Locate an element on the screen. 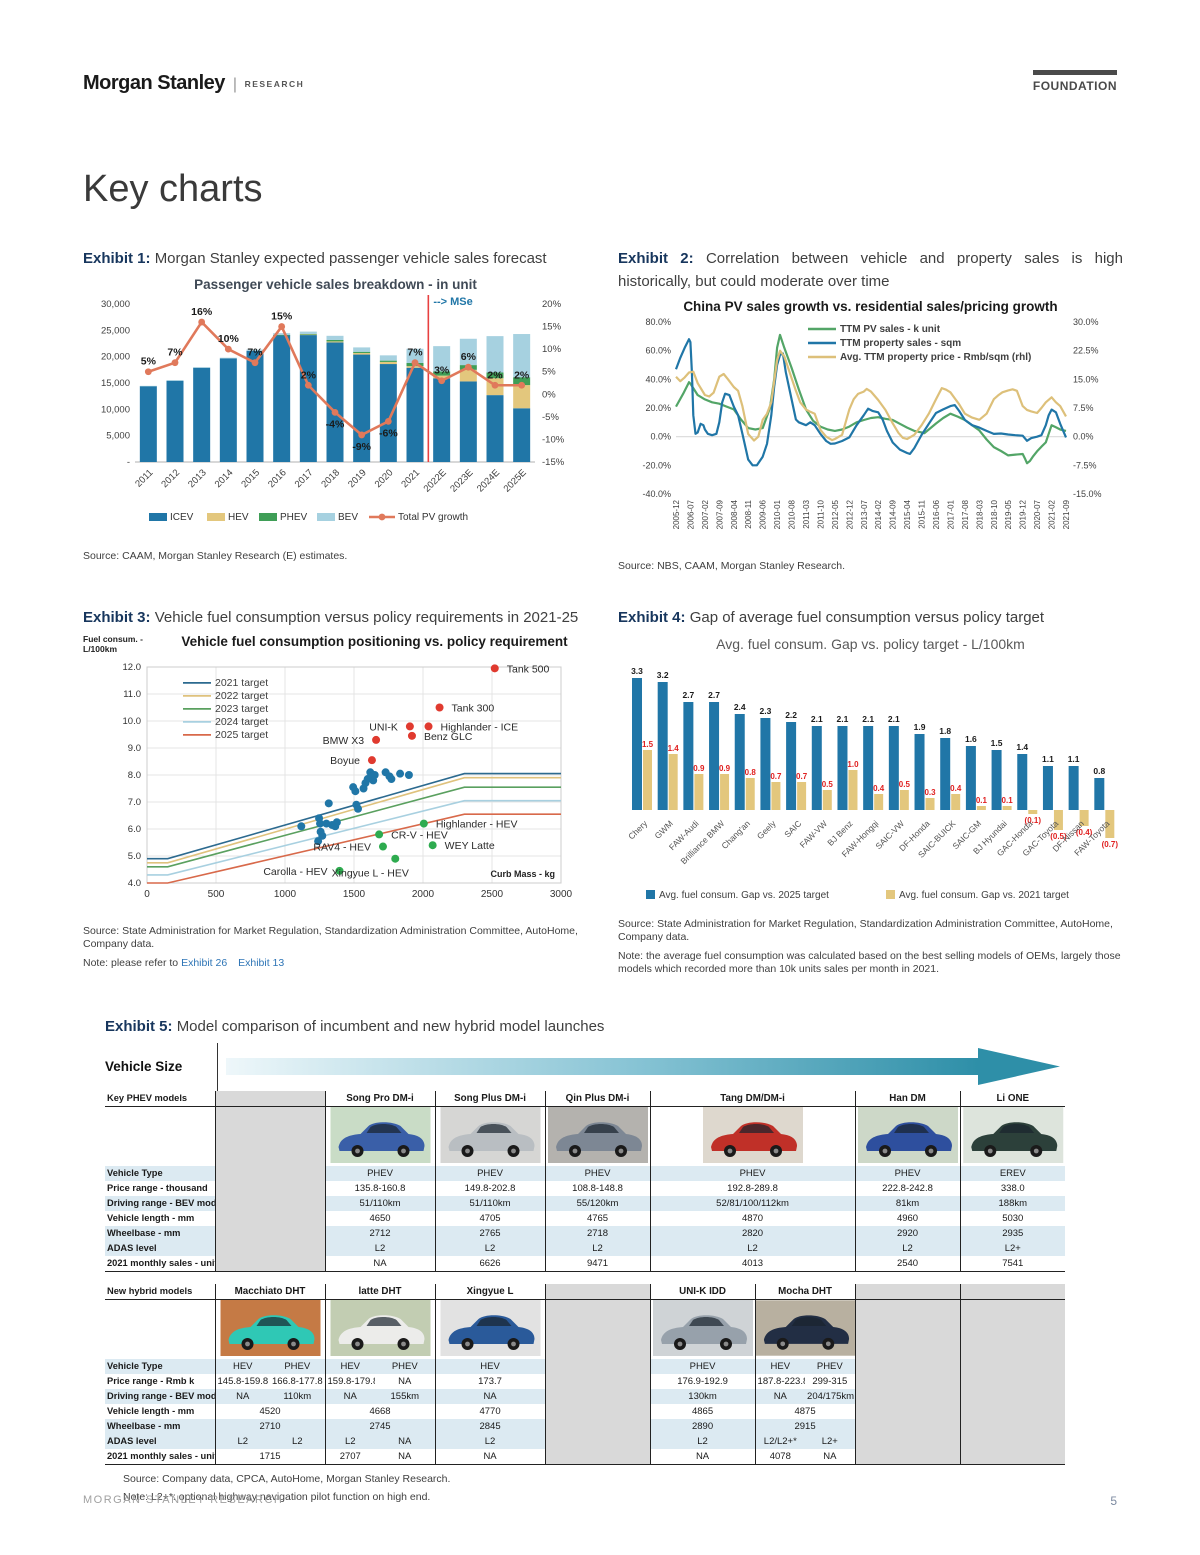 This screenshot has width=1200, height=1555. y2-axis-tick: -15% is located at coordinates (553, 462).